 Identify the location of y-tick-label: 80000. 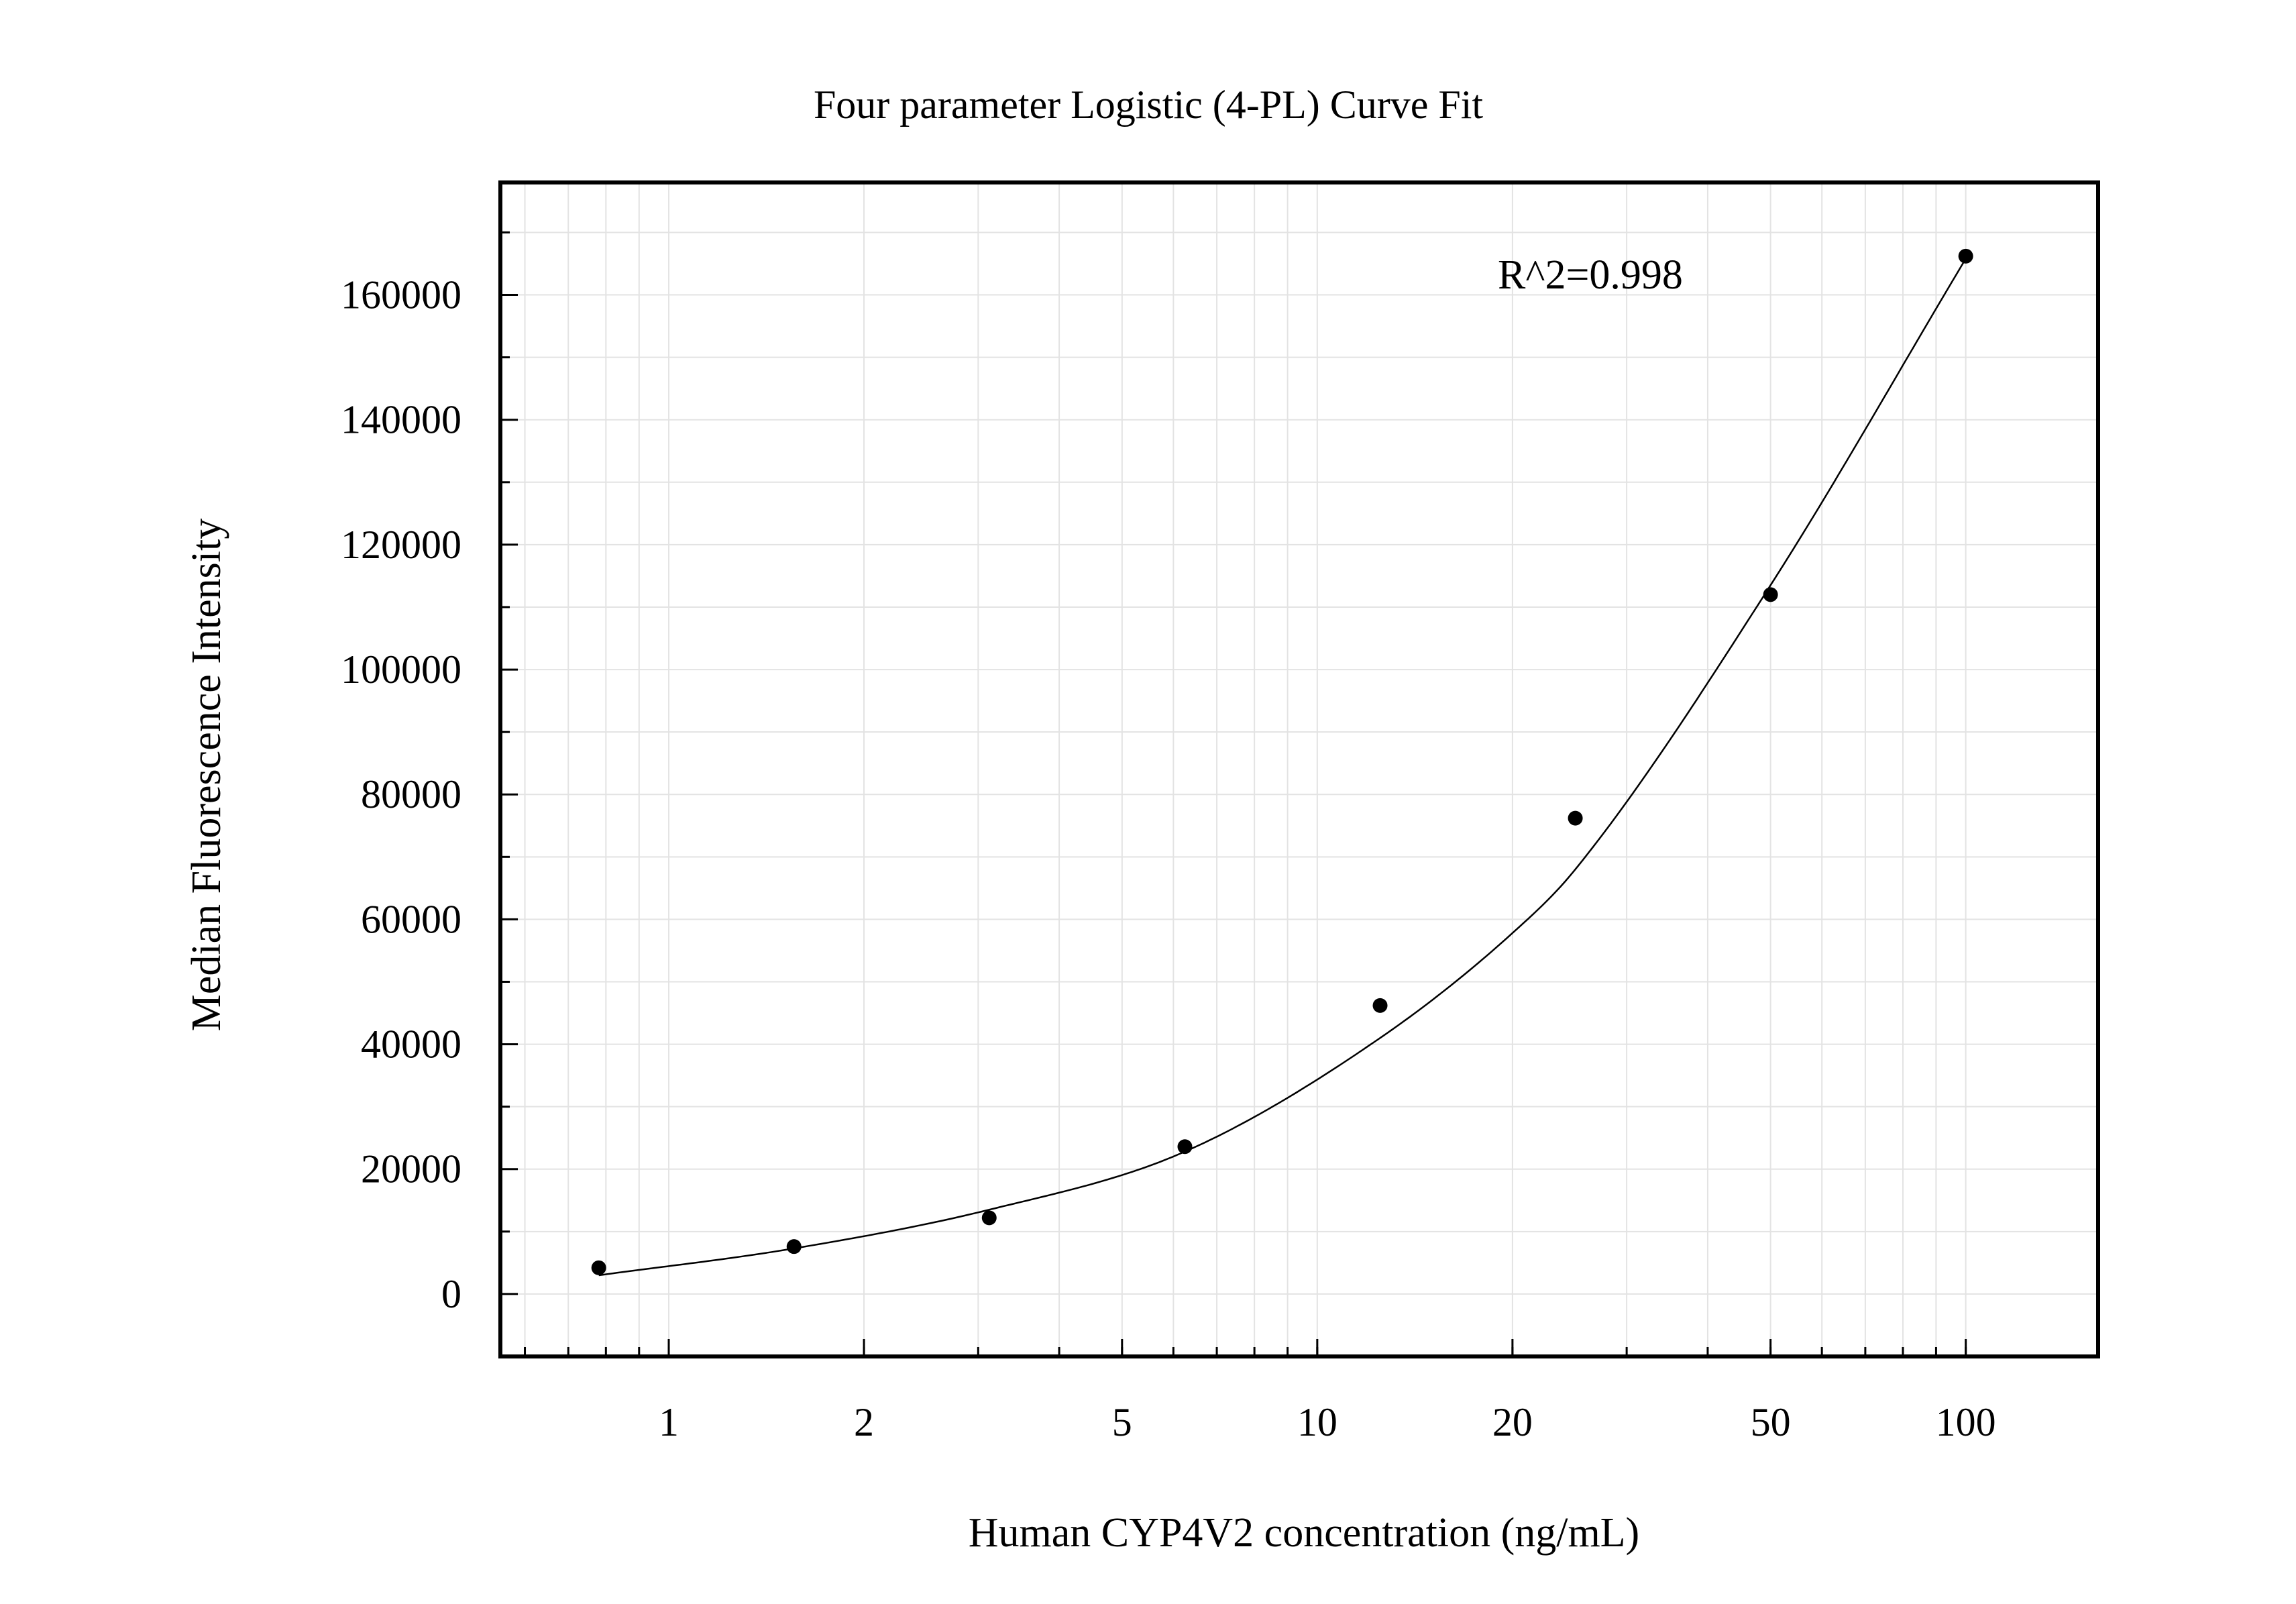
(411, 794).